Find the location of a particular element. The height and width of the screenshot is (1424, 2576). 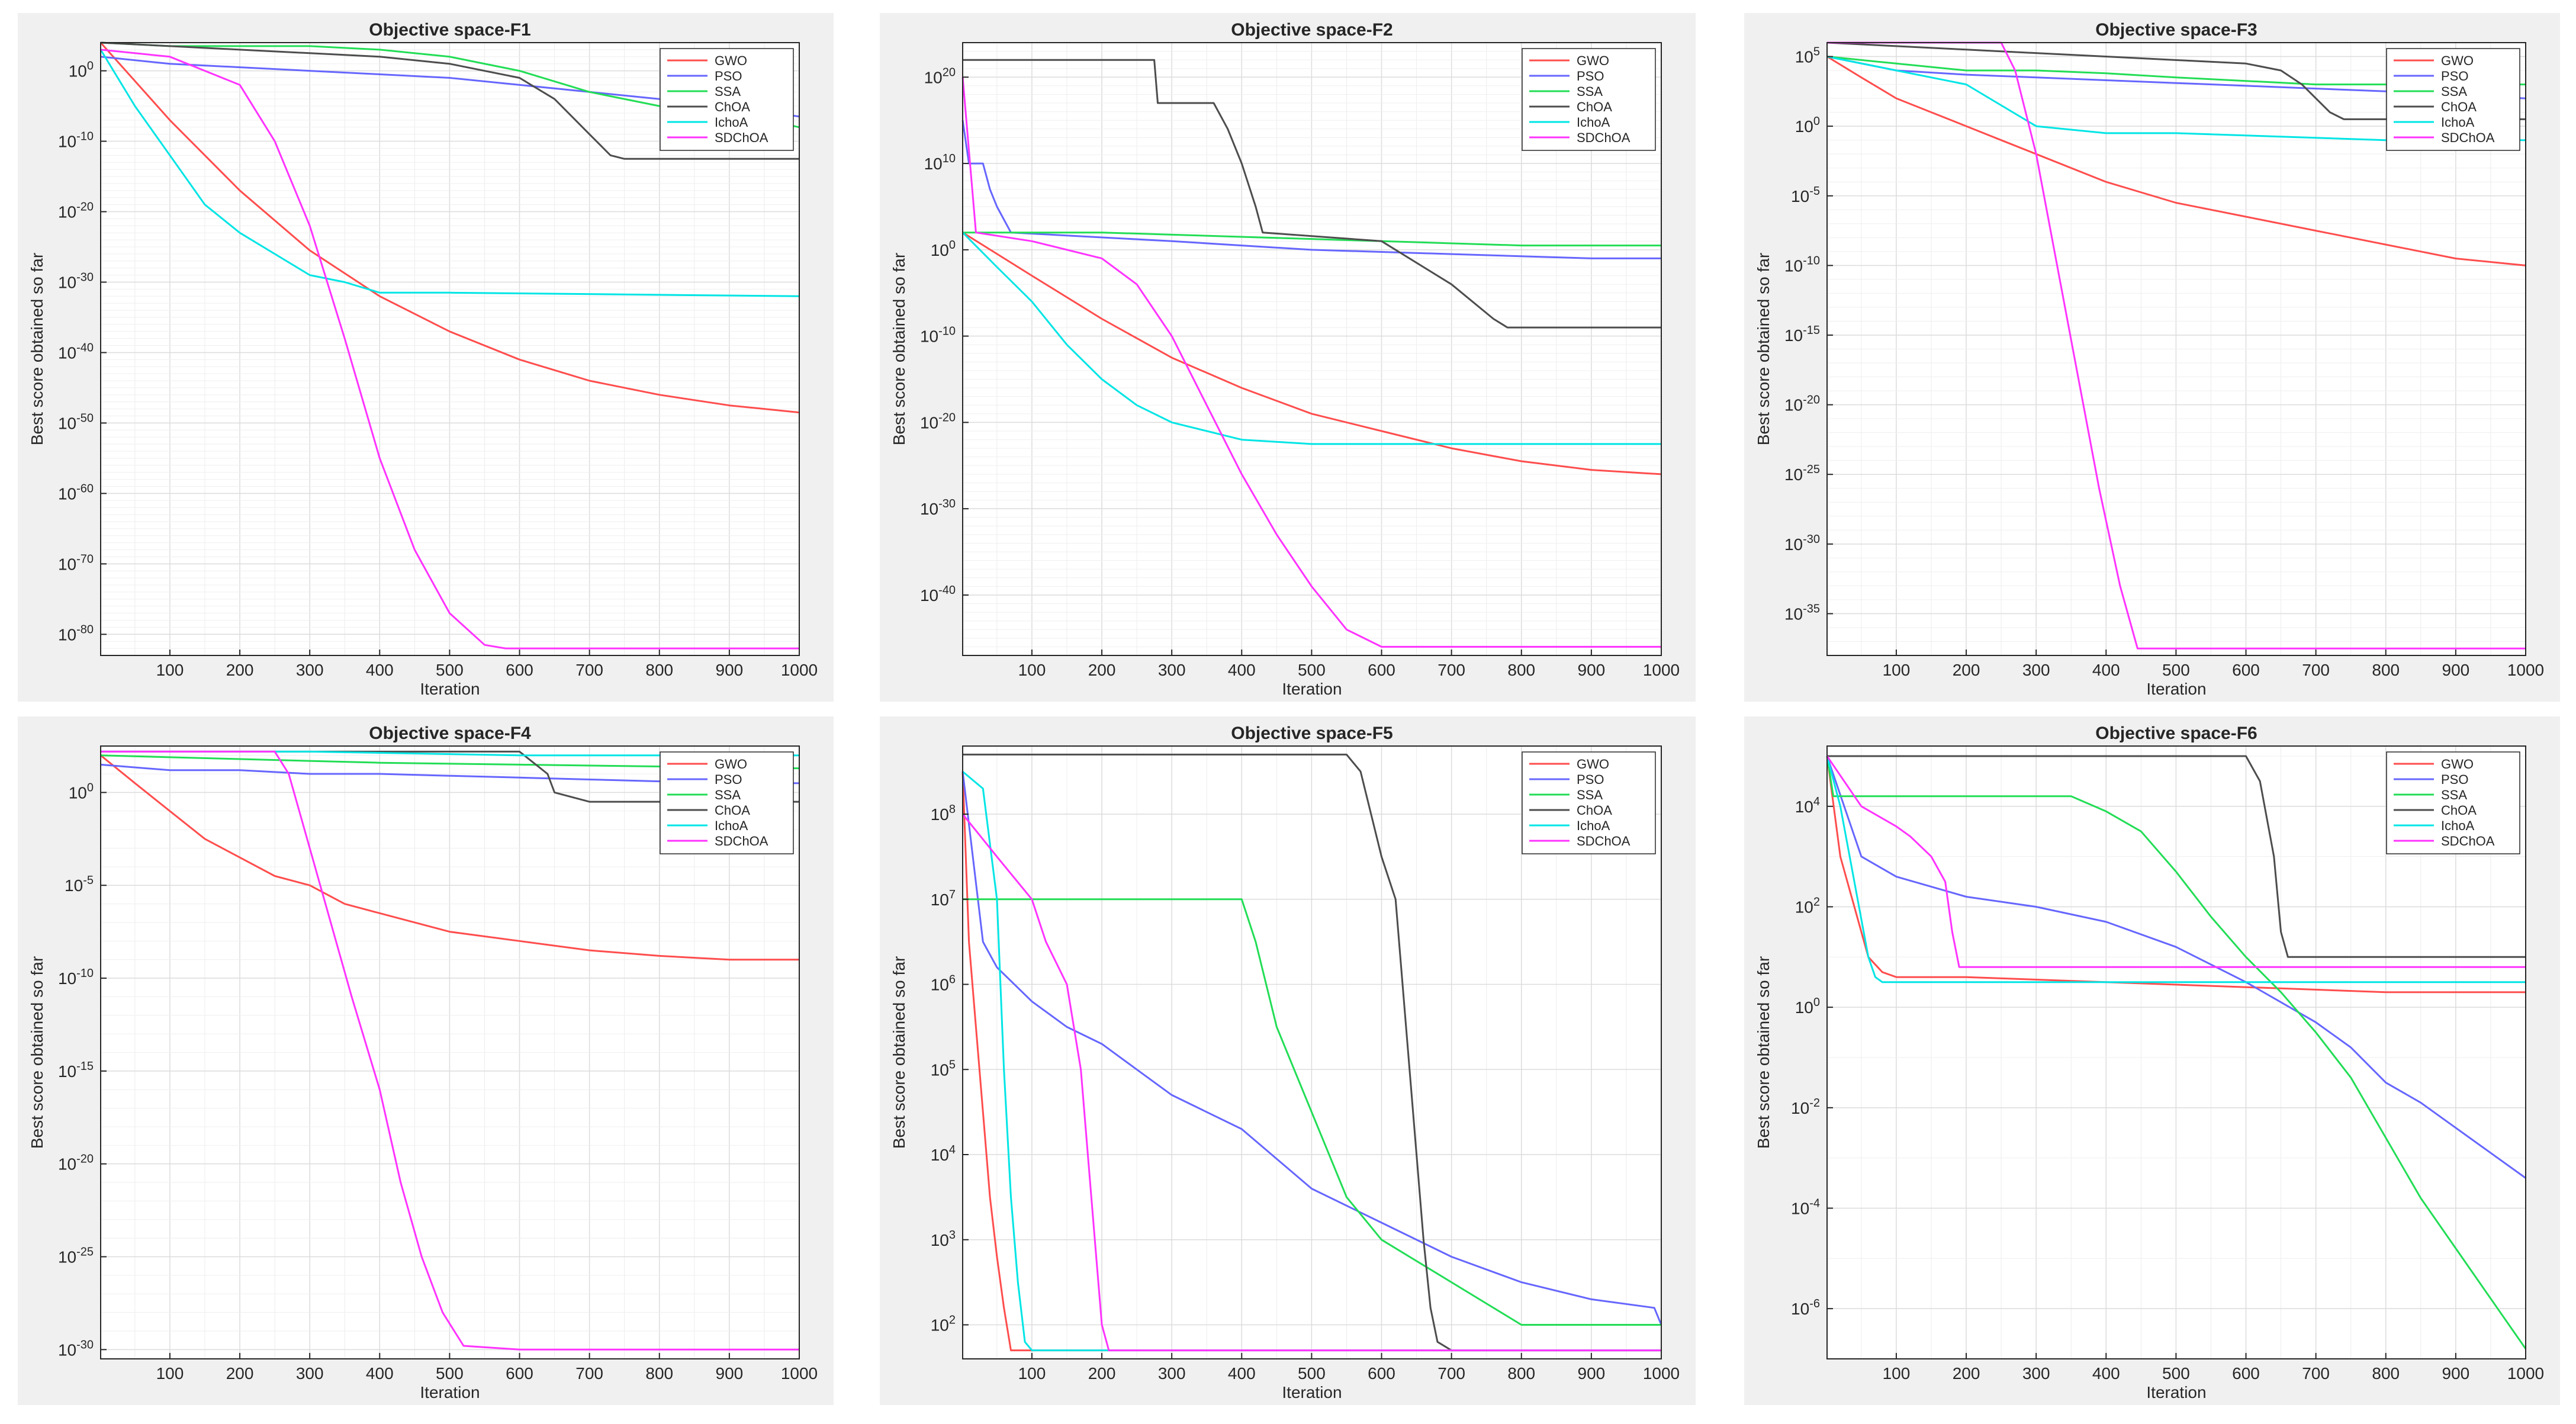

chart-title: Objective space-F4 is located at coordinates (450, 733).